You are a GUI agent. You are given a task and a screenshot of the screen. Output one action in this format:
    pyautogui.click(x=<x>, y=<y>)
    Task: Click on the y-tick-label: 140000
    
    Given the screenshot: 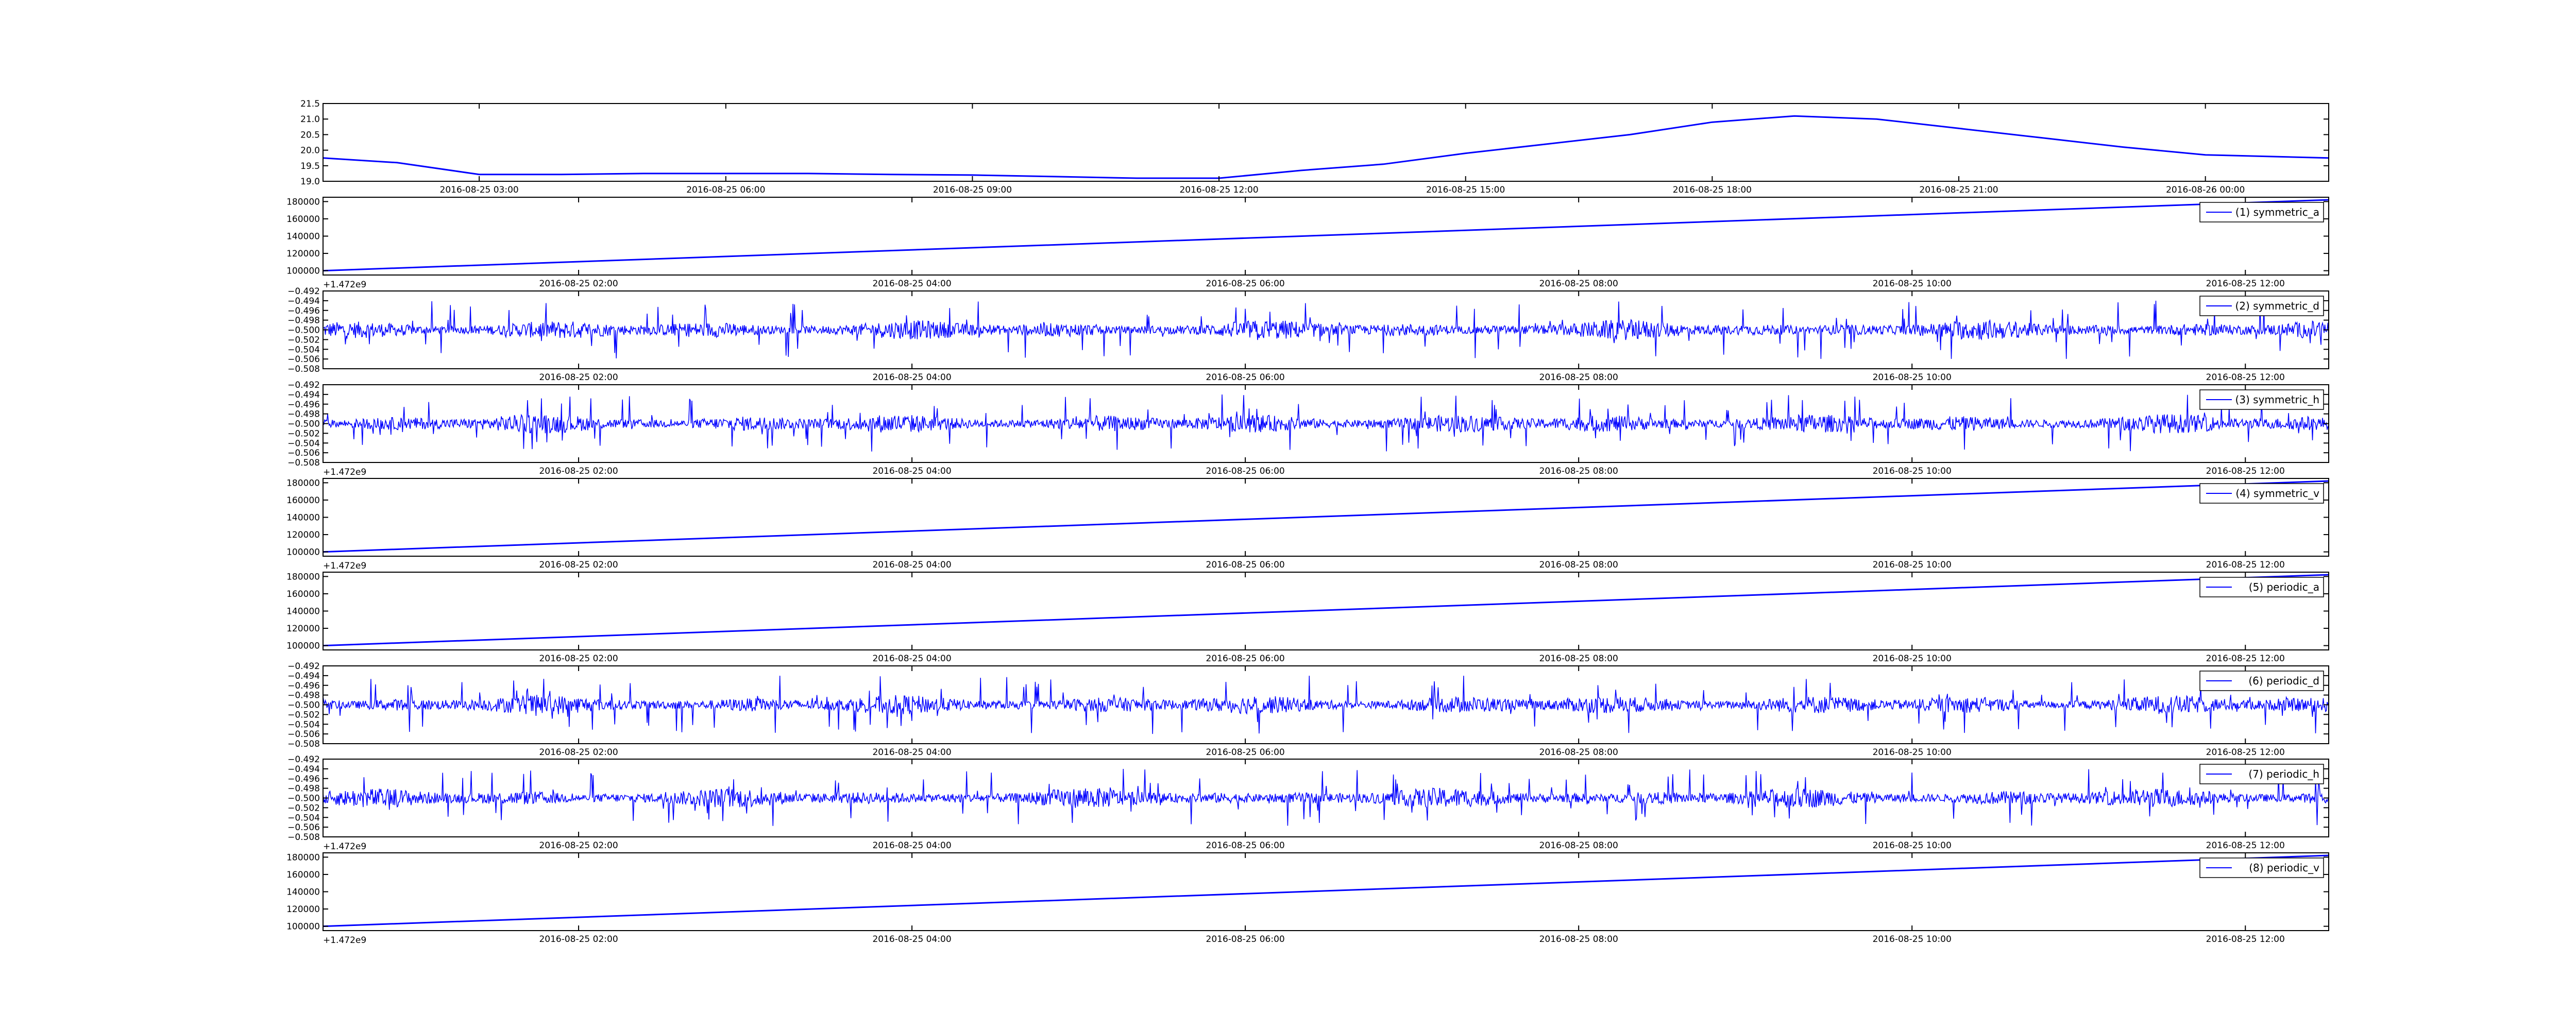 What is the action you would take?
    pyautogui.click(x=303, y=237)
    